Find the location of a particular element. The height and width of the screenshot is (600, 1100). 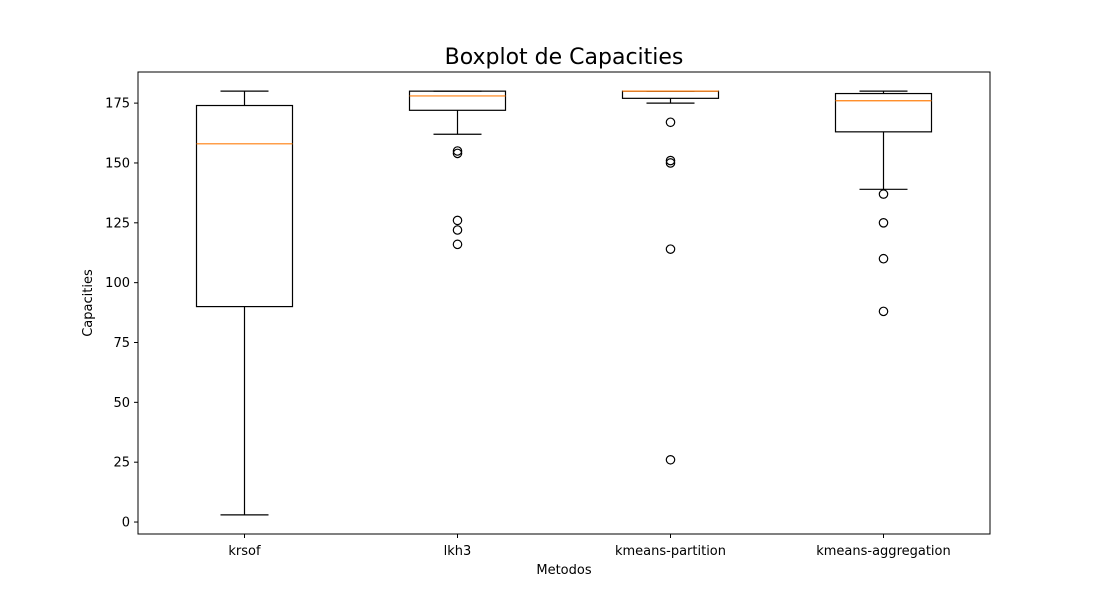

x-tick-label: krsof is located at coordinates (244, 551).